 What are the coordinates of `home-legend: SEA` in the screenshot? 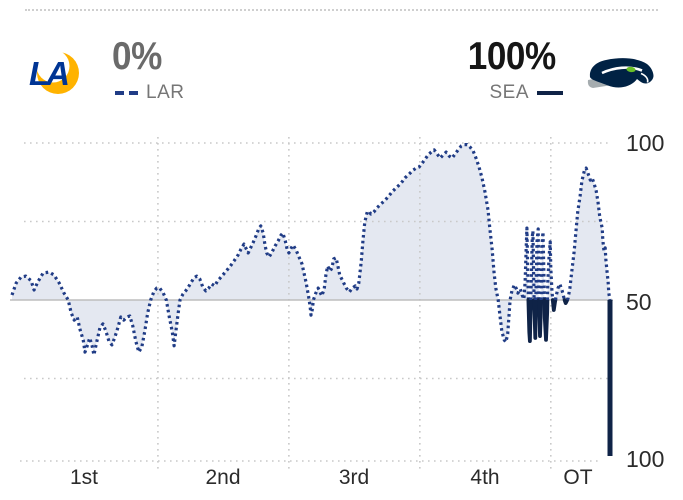 It's located at (526, 92).